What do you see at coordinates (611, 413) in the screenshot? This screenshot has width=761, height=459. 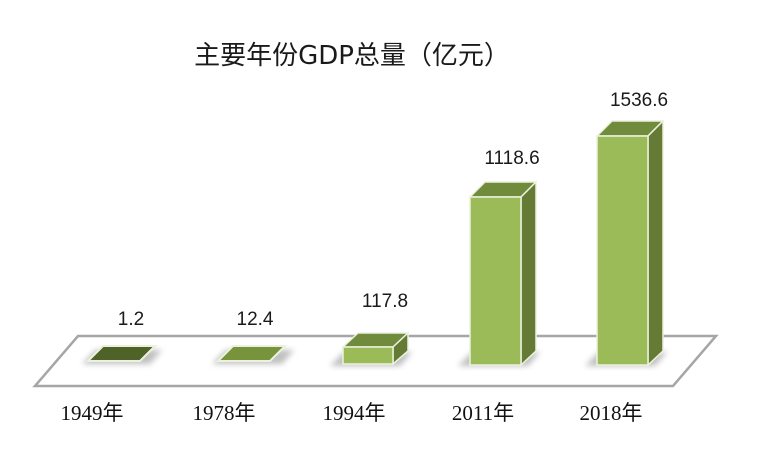 I see `category-label-2018: 2018年` at bounding box center [611, 413].